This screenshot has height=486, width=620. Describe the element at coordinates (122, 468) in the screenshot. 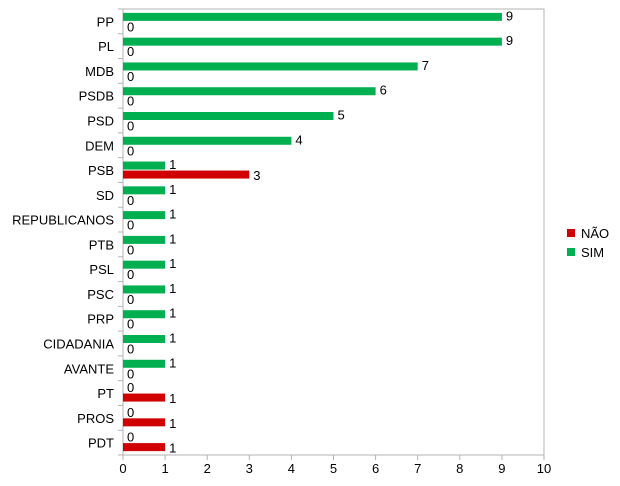

I see `x-tick-label: 0` at that location.